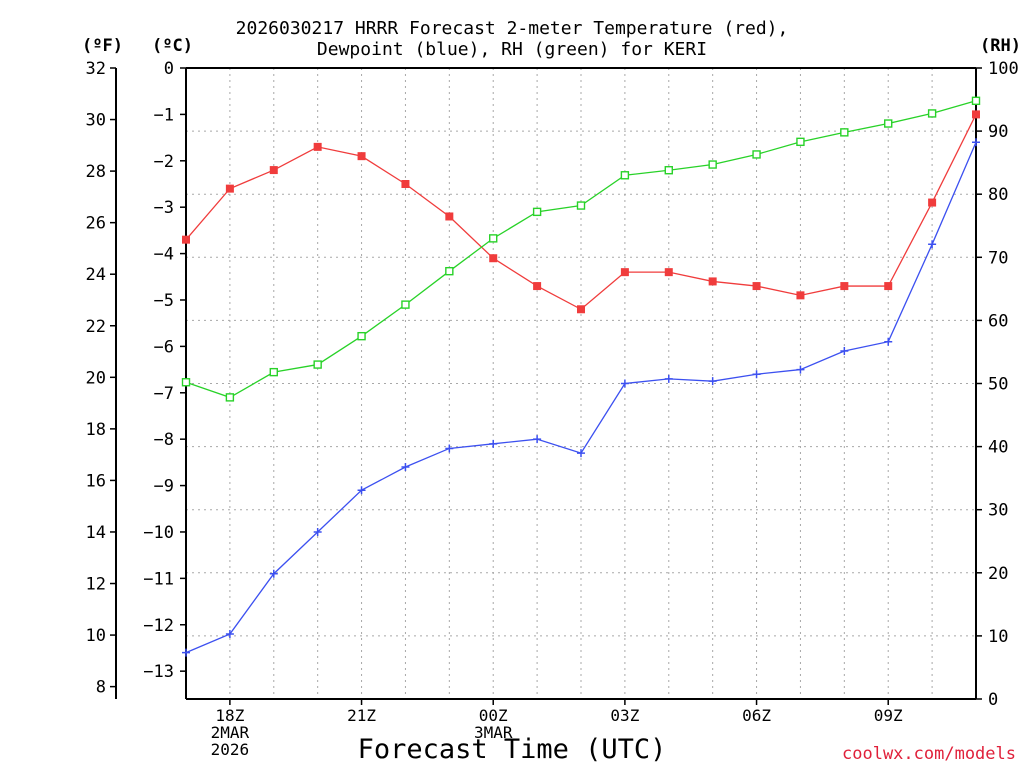  I want to click on fahrenheit-axis-label: (ºF), so click(102, 46).